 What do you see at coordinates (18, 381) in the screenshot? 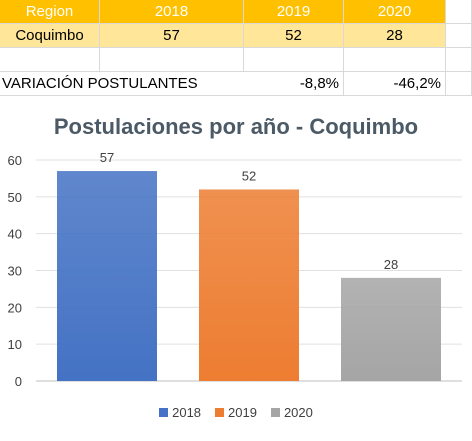
I see `y-tick-label: 0` at bounding box center [18, 381].